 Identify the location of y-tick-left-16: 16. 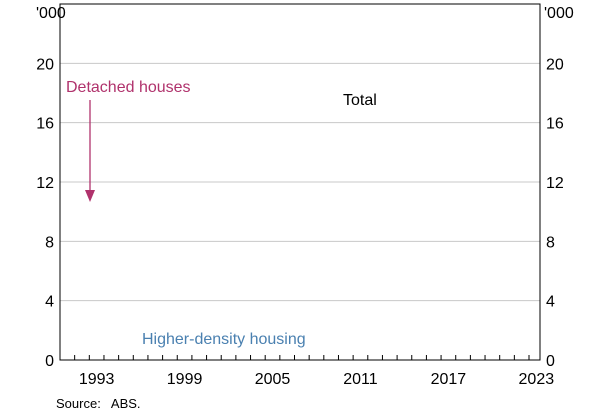
(45, 124).